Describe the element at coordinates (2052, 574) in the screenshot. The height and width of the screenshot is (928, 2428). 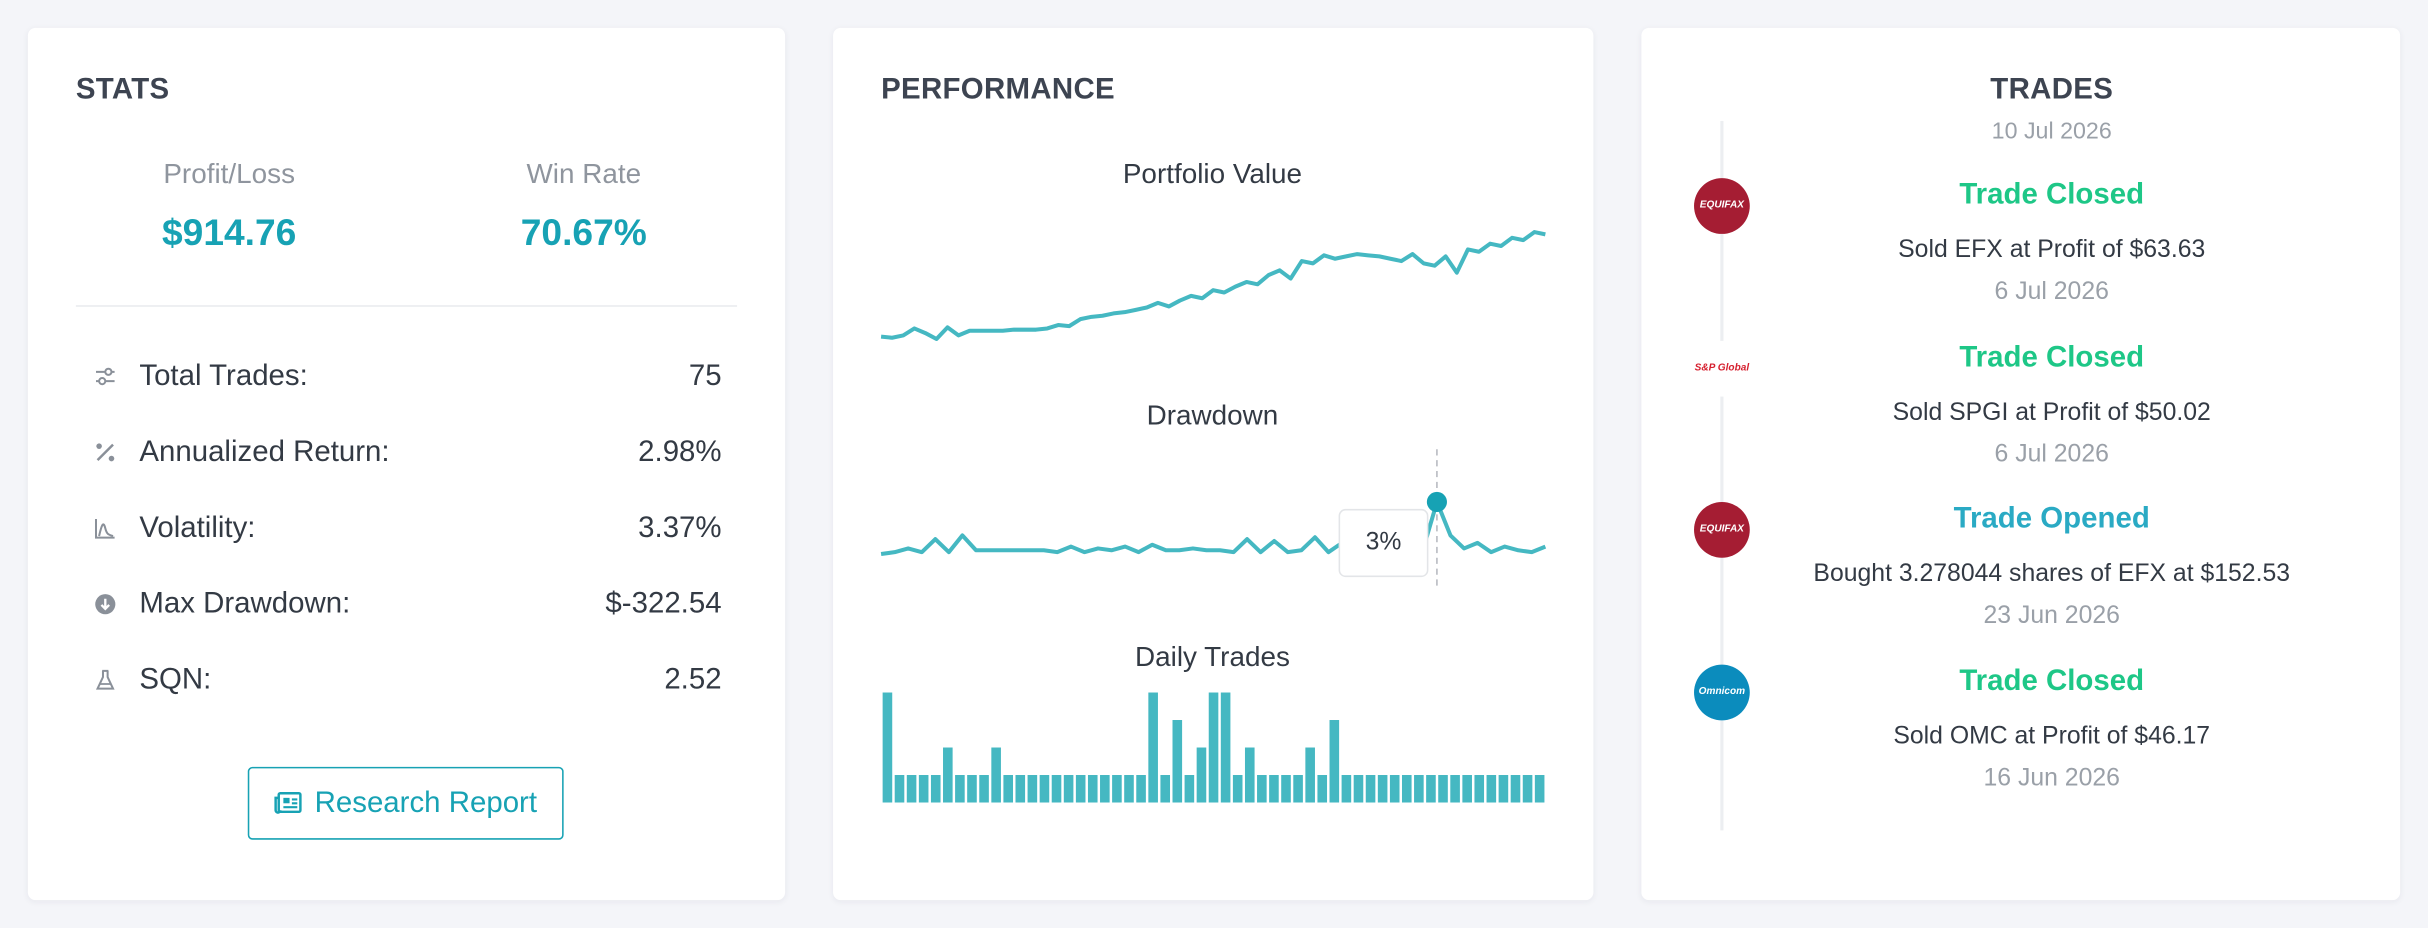
I see `trade-description: Bought 3.278044 shares of EFX at $152.53` at that location.